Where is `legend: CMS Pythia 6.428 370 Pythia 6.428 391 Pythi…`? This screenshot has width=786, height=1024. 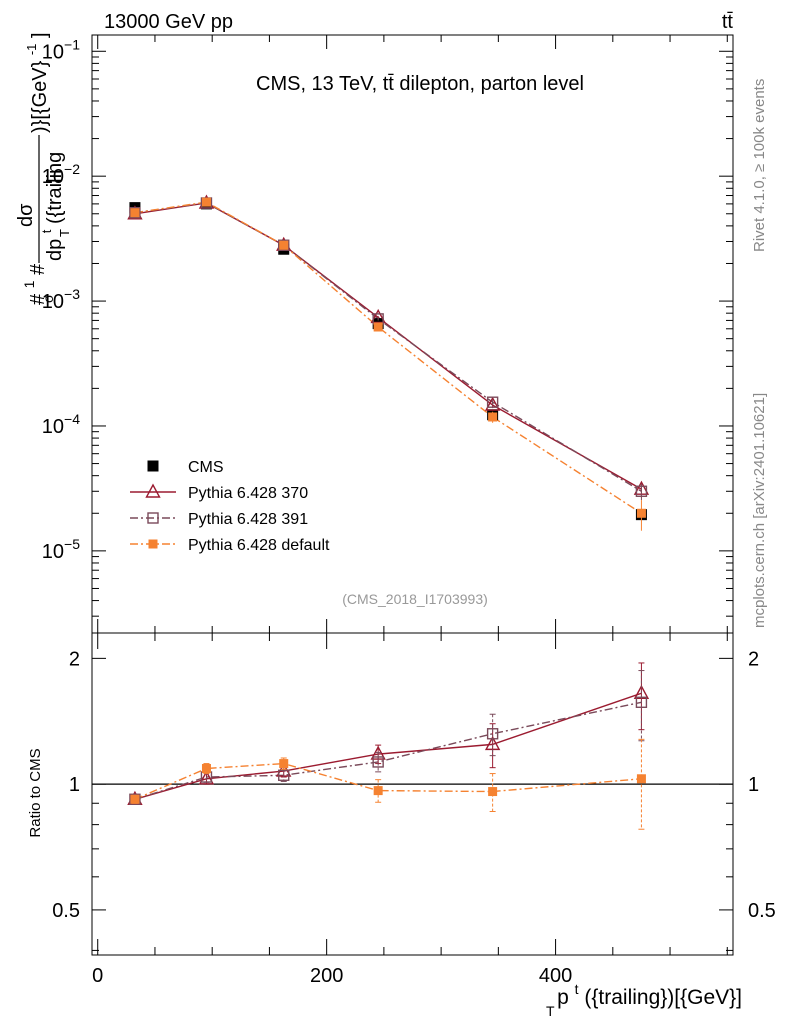
legend: CMS Pythia 6.428 370 Pythia 6.428 391 Pythi… is located at coordinates (230, 506).